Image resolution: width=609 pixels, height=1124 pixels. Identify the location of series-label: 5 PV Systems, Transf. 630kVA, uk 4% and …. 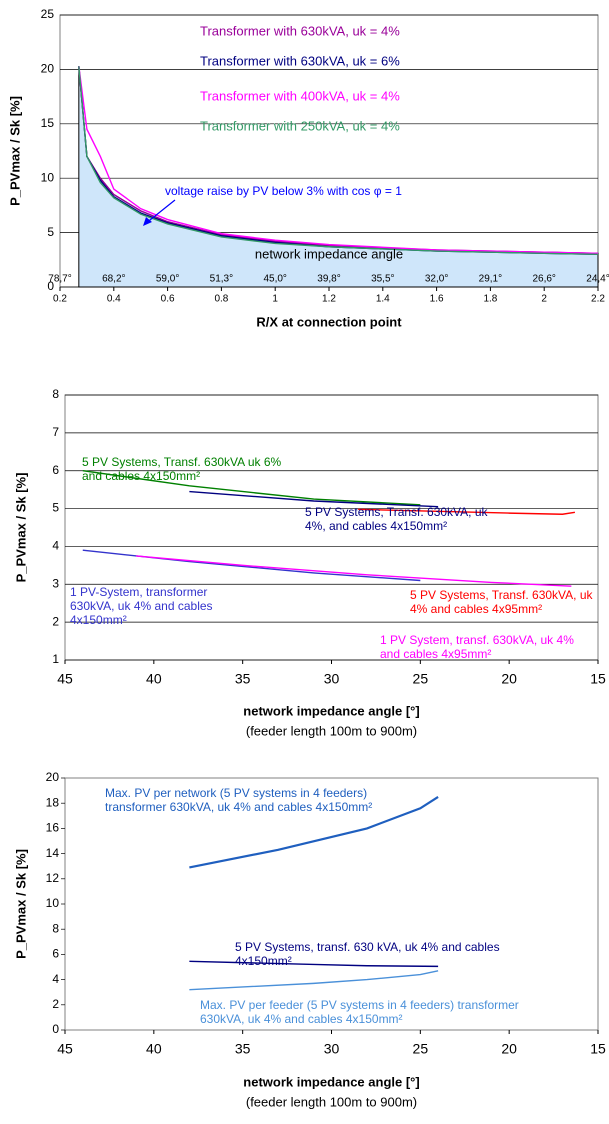
(501, 602).